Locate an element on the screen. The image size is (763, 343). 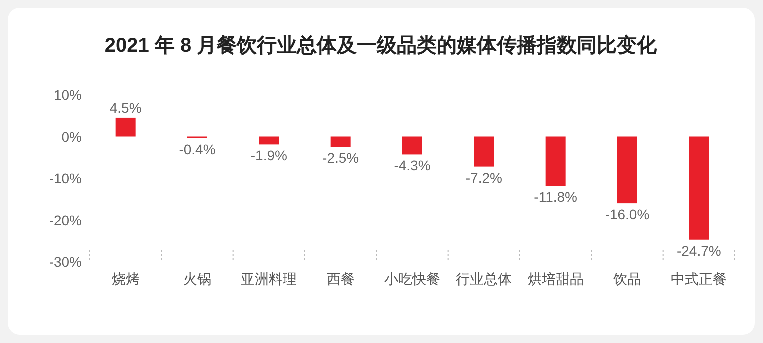
y-tick-label: 10% is located at coordinates (68, 95).